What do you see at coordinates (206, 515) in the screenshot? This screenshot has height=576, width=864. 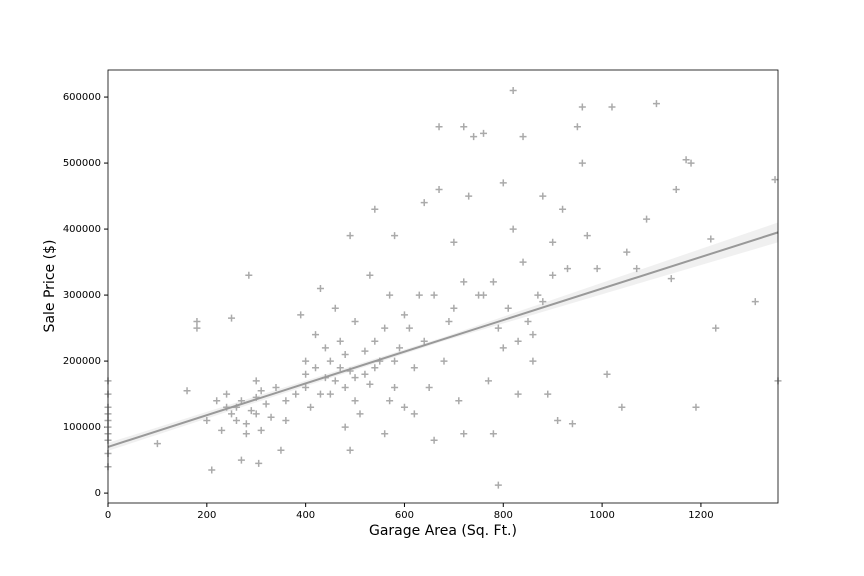 I see `x-tick-label: 200` at bounding box center [206, 515].